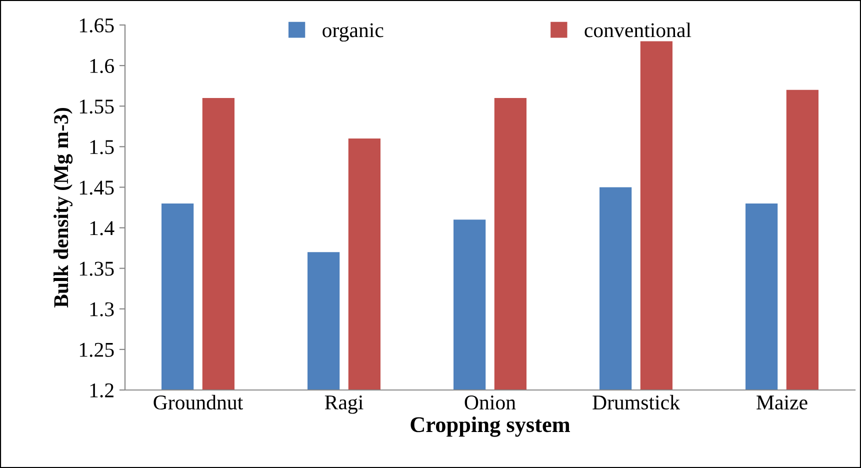 The height and width of the screenshot is (468, 861). Describe the element at coordinates (102, 390) in the screenshot. I see `y-tick-label: 1.2` at that location.